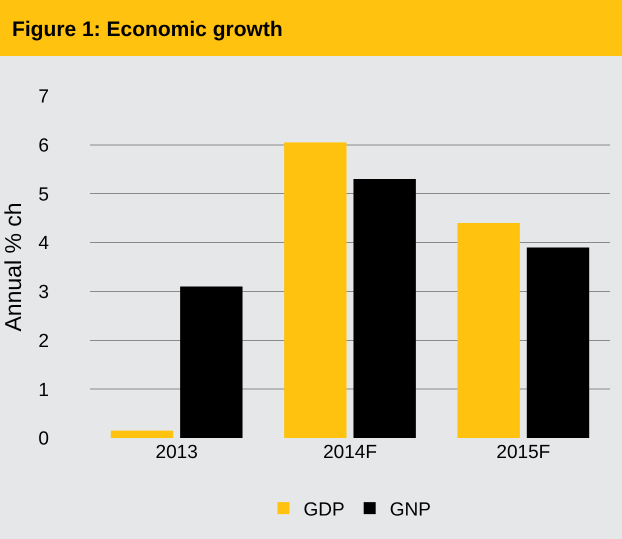 The height and width of the screenshot is (539, 622). I want to click on y-tick-label: 7, so click(43, 97).